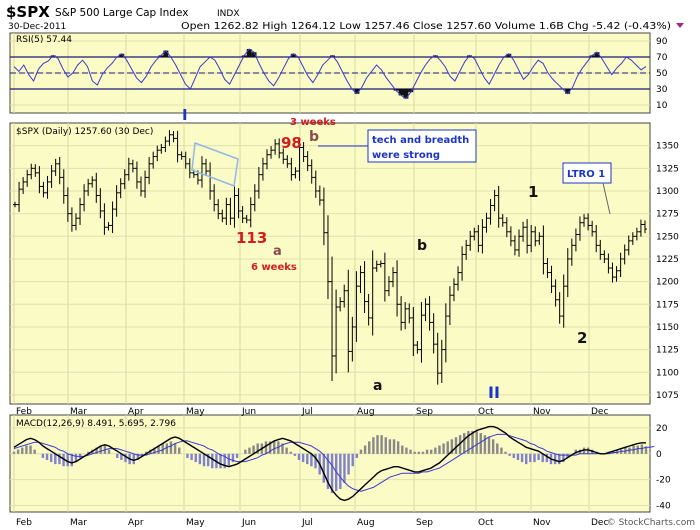  I want to click on macd-tick-label: 0, so click(659, 455).